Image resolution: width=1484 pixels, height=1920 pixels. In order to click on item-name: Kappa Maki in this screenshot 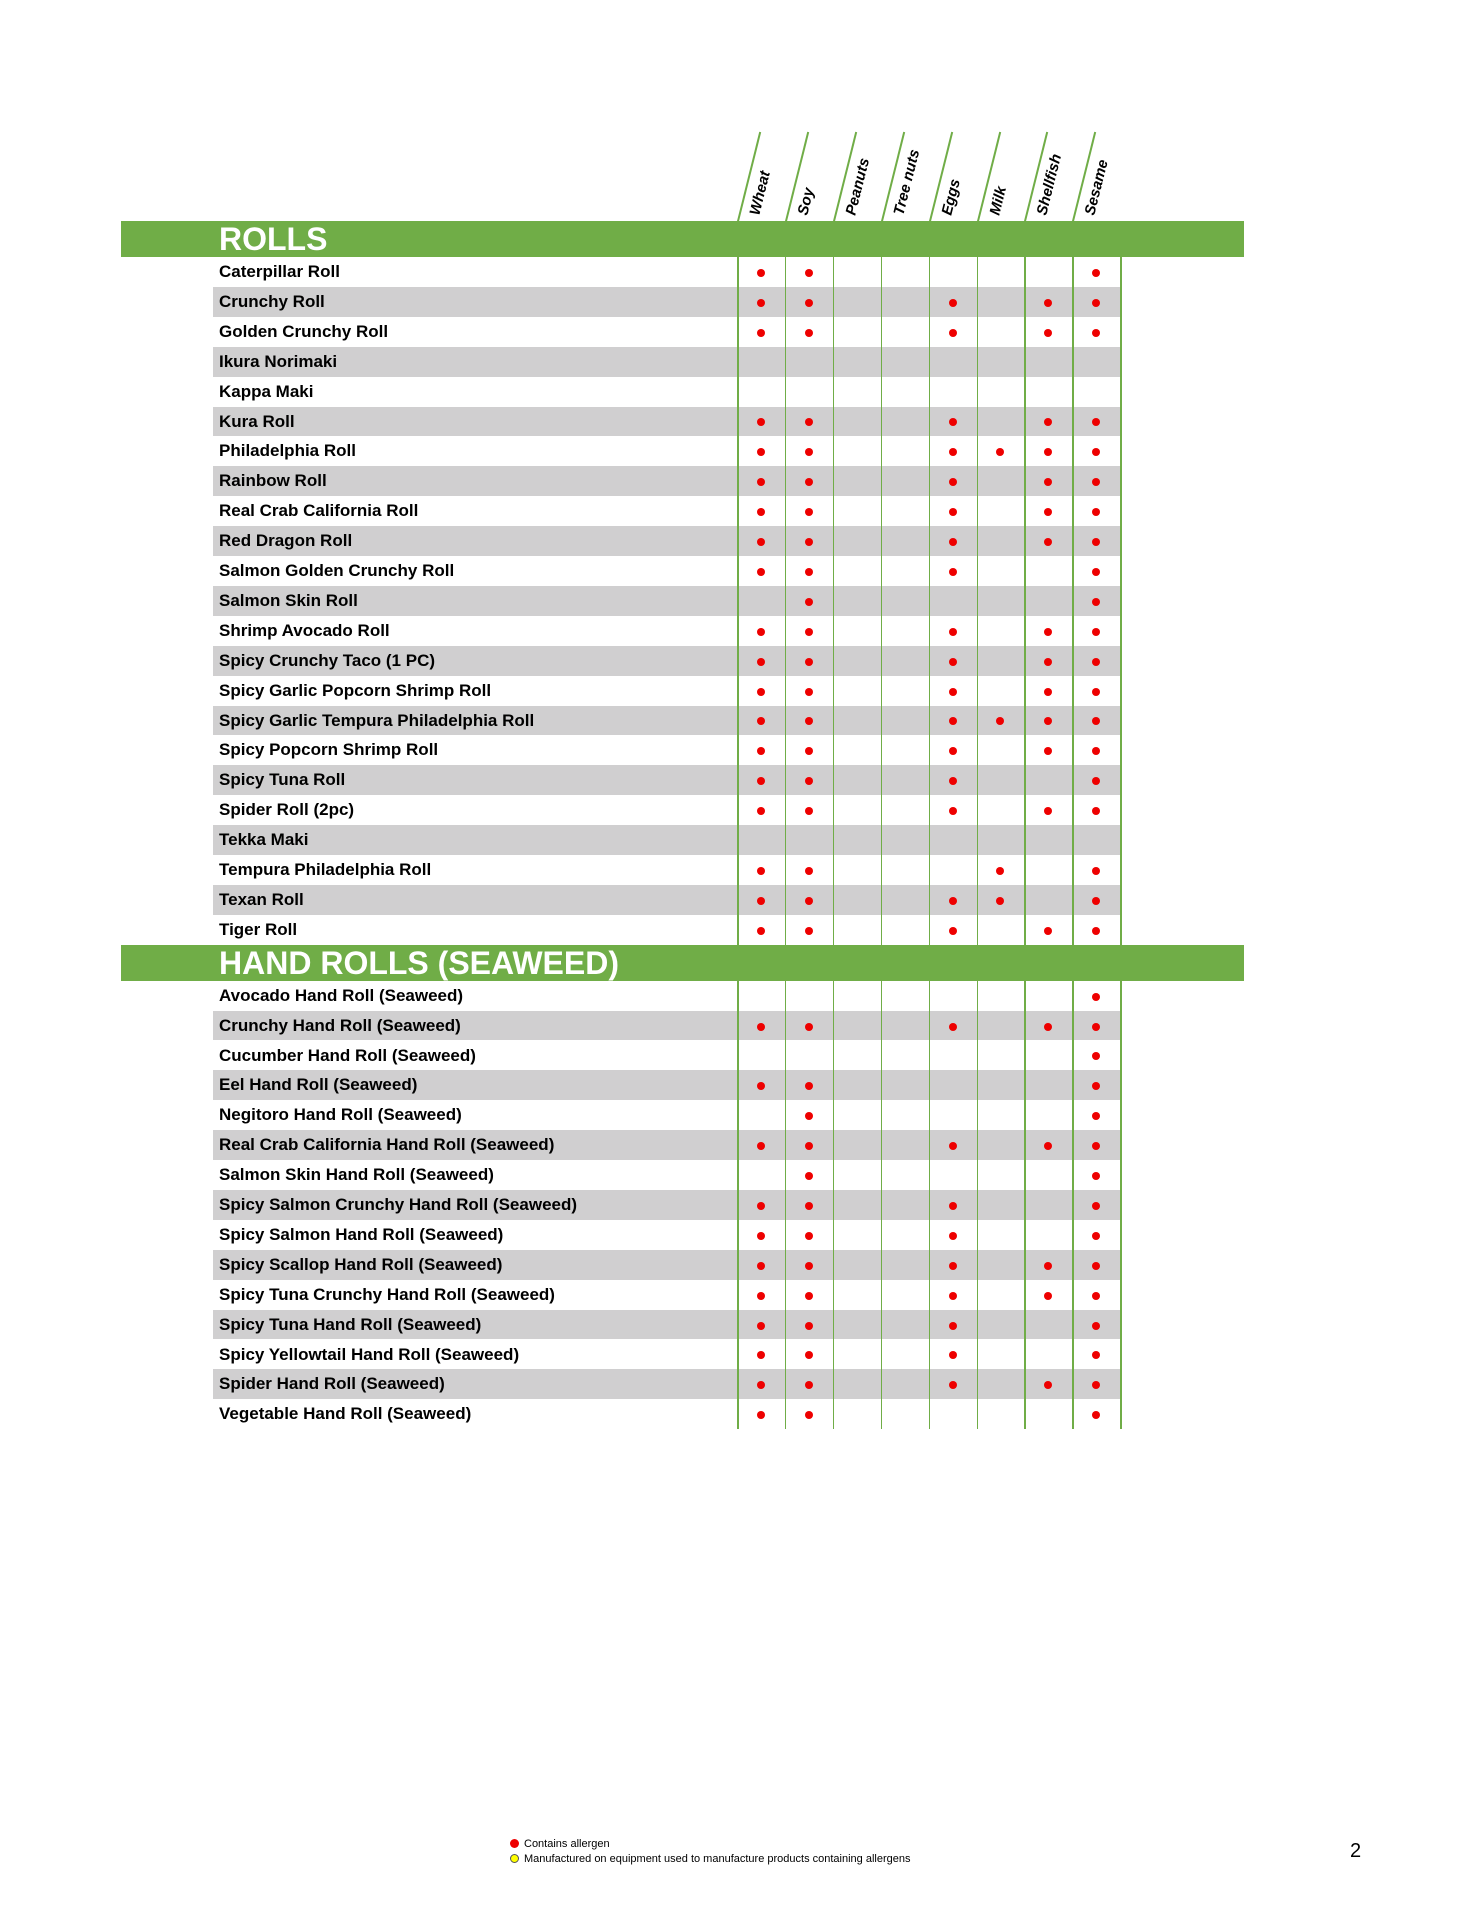, I will do `click(266, 391)`.